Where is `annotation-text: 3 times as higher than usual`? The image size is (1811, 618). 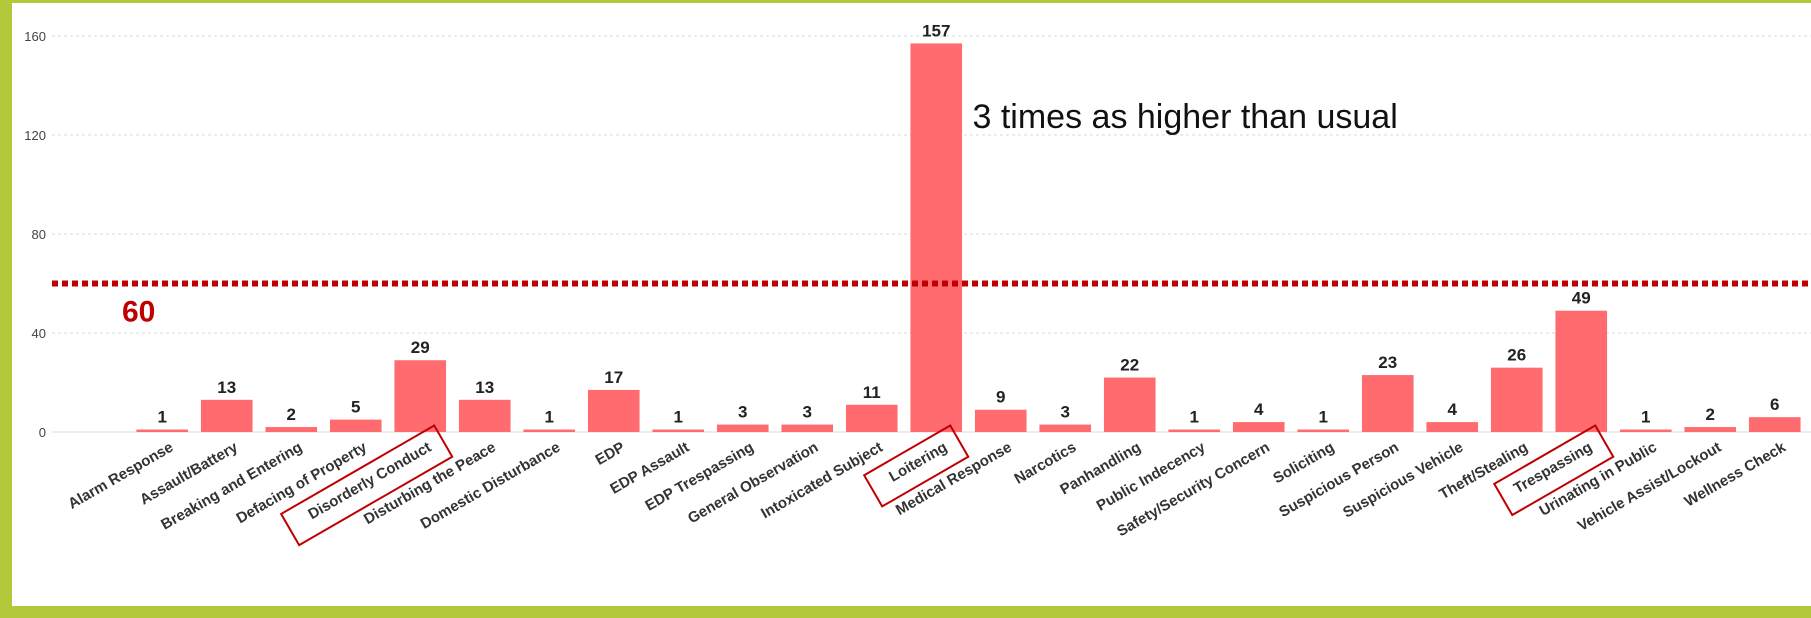 annotation-text: 3 times as higher than usual is located at coordinates (1185, 117).